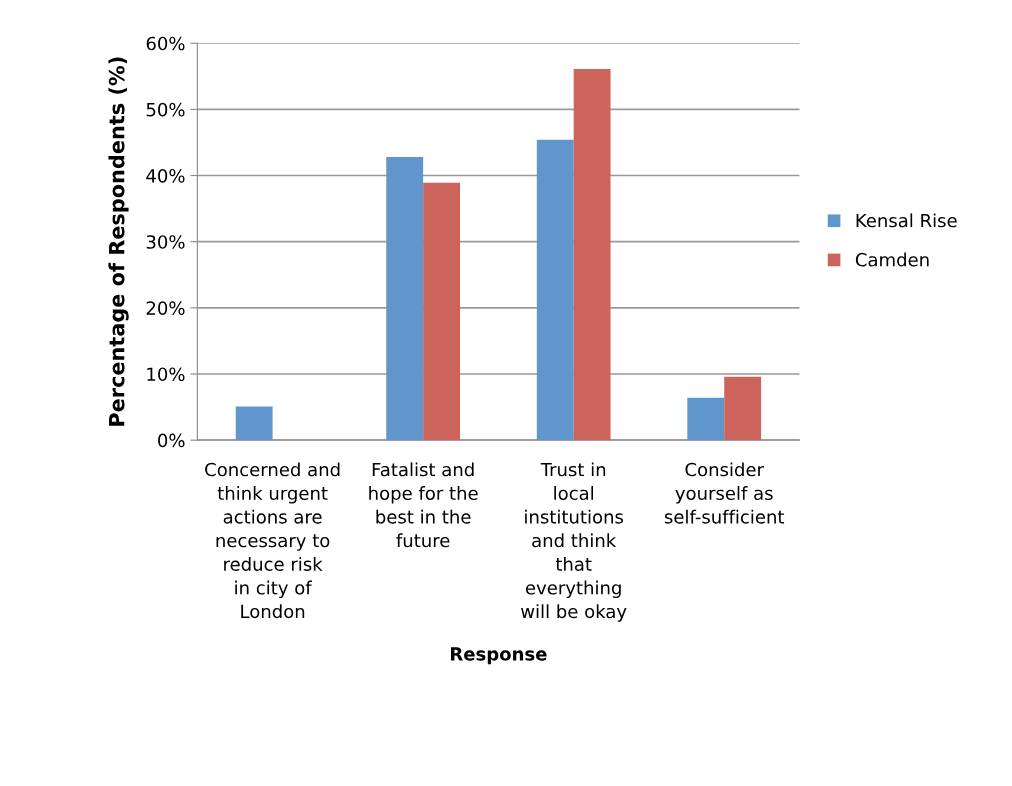 This screenshot has width=1012, height=786. Describe the element at coordinates (574, 542) in the screenshot. I see `x-tick-label: Trust in local institutions and think that everything will be okay` at that location.